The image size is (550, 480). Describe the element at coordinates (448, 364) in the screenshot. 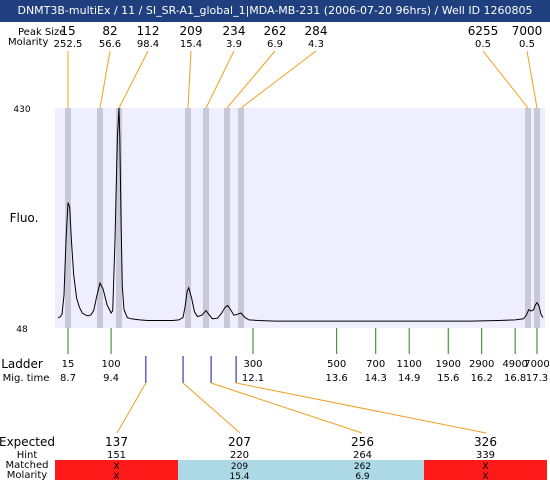

I see `ladder-size: 1900` at that location.